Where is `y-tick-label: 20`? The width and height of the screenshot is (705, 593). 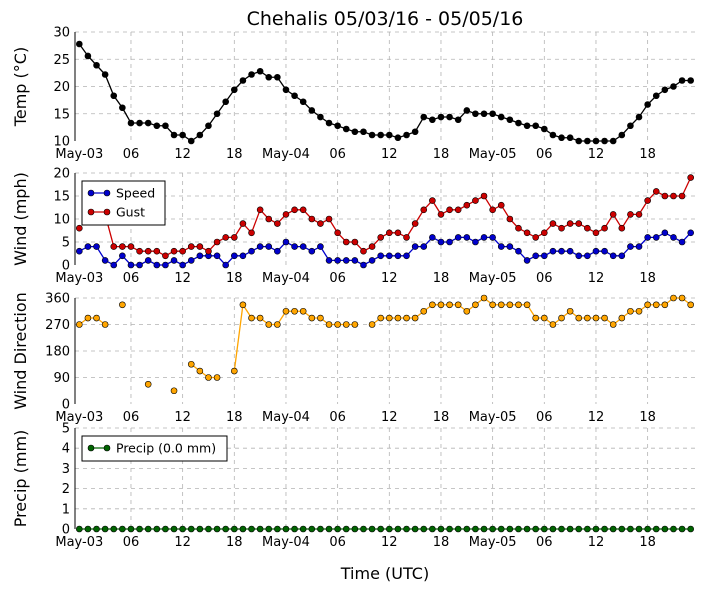 y-tick-label: 20 is located at coordinates (61, 87).